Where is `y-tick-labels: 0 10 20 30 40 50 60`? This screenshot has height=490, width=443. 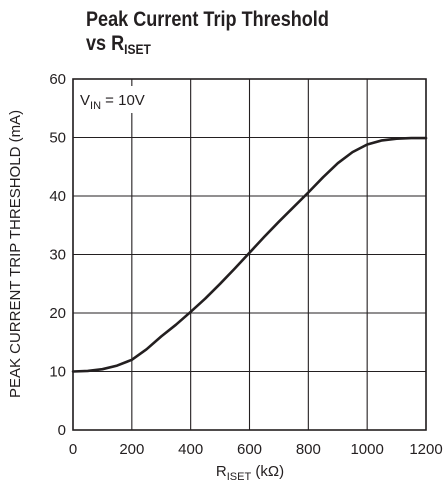
y-tick-labels: 0 10 20 30 40 50 60 is located at coordinates (57, 255).